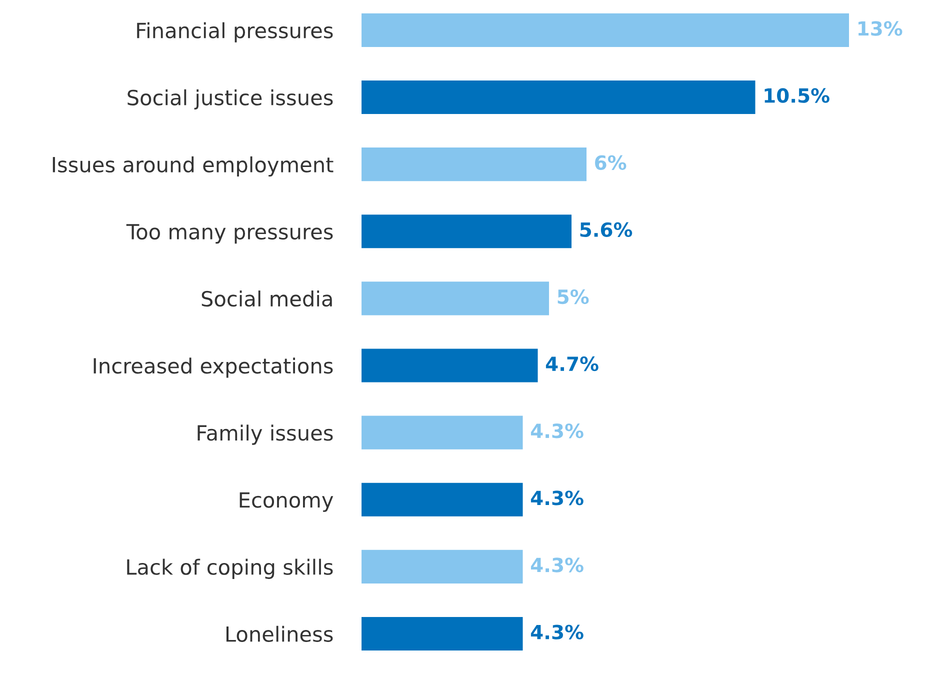 The width and height of the screenshot is (927, 674). I want to click on data-label: 6%, so click(610, 162).